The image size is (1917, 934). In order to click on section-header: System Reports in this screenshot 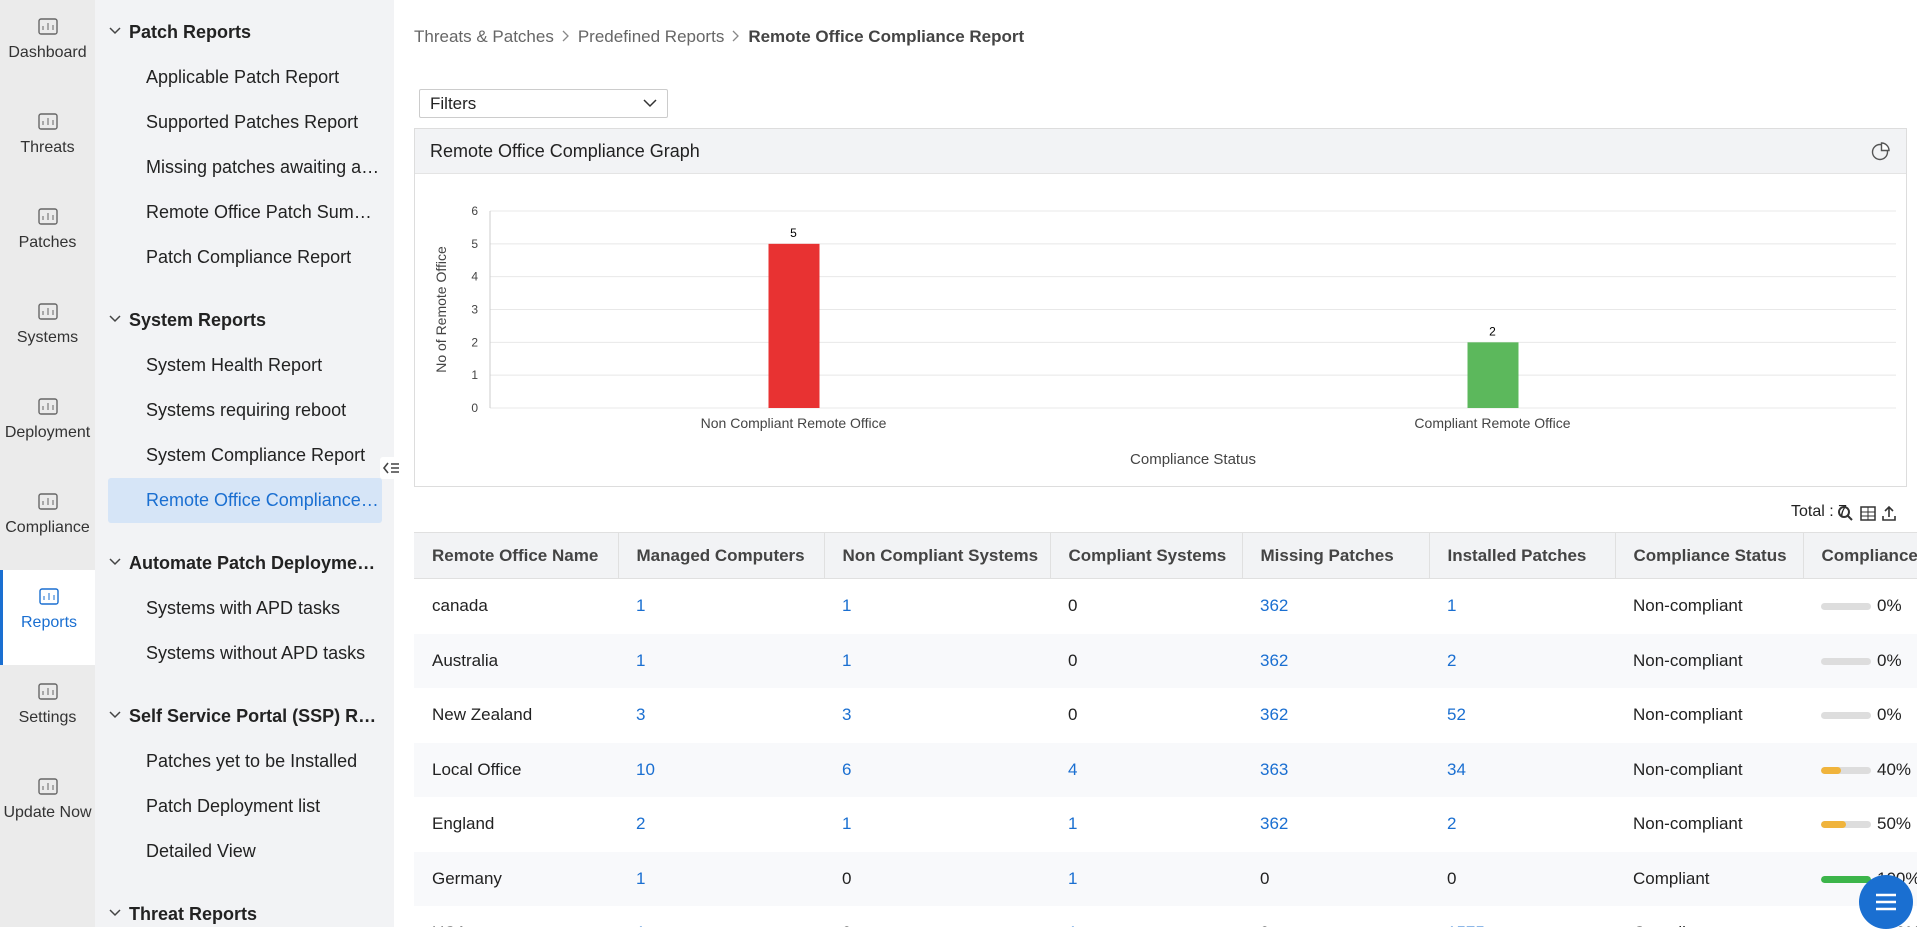, I will do `click(237, 320)`.